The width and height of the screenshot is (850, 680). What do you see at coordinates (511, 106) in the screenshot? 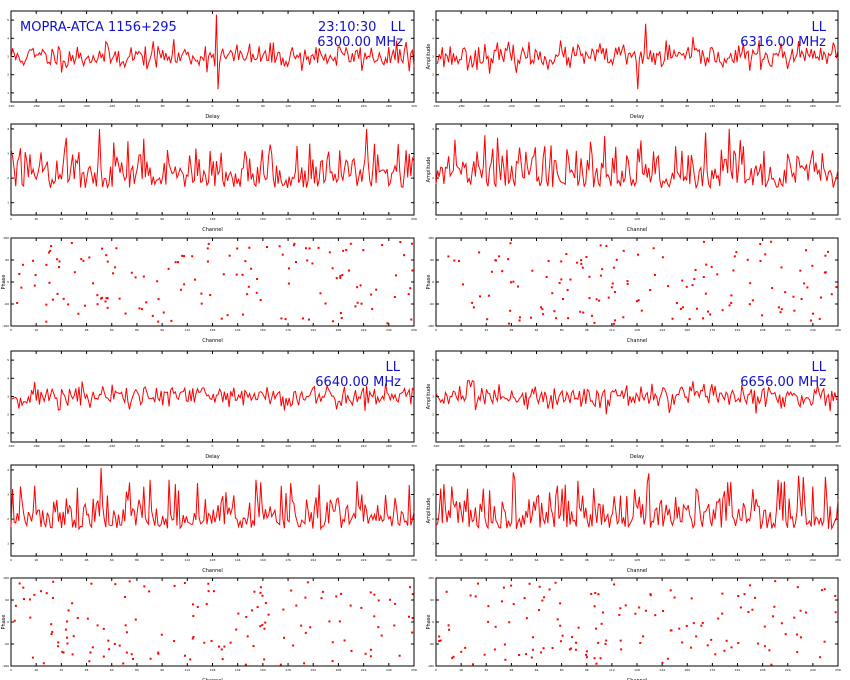
I see `x-tick-label: -200` at bounding box center [511, 106].